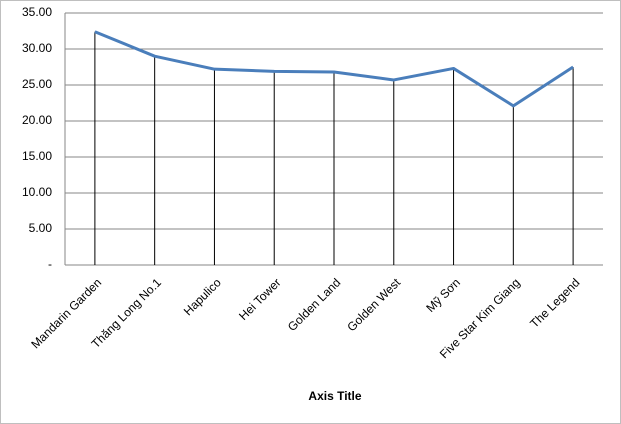 This screenshot has width=621, height=424. What do you see at coordinates (50, 264) in the screenshot?
I see `y-tick-label: -` at bounding box center [50, 264].